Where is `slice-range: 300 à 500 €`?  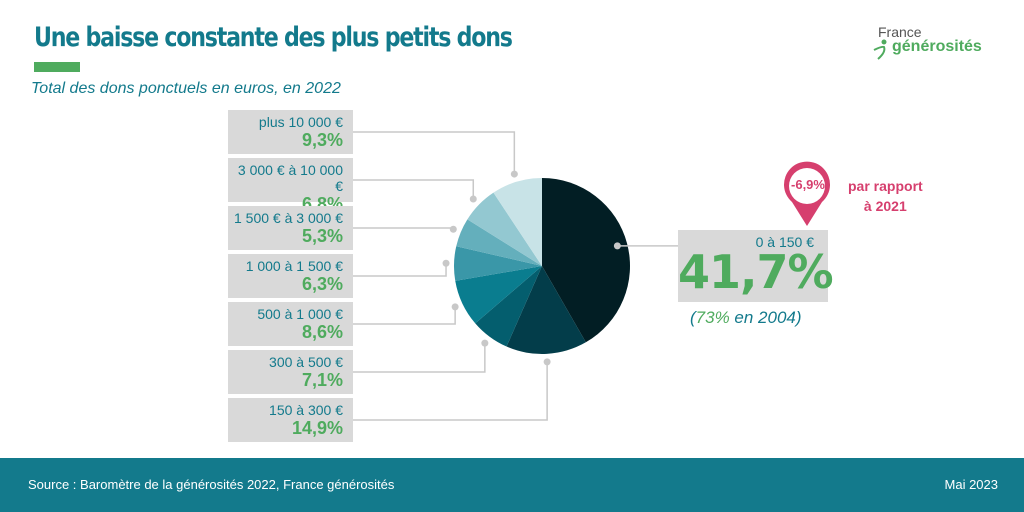
slice-range: 300 à 500 € is located at coordinates (306, 362).